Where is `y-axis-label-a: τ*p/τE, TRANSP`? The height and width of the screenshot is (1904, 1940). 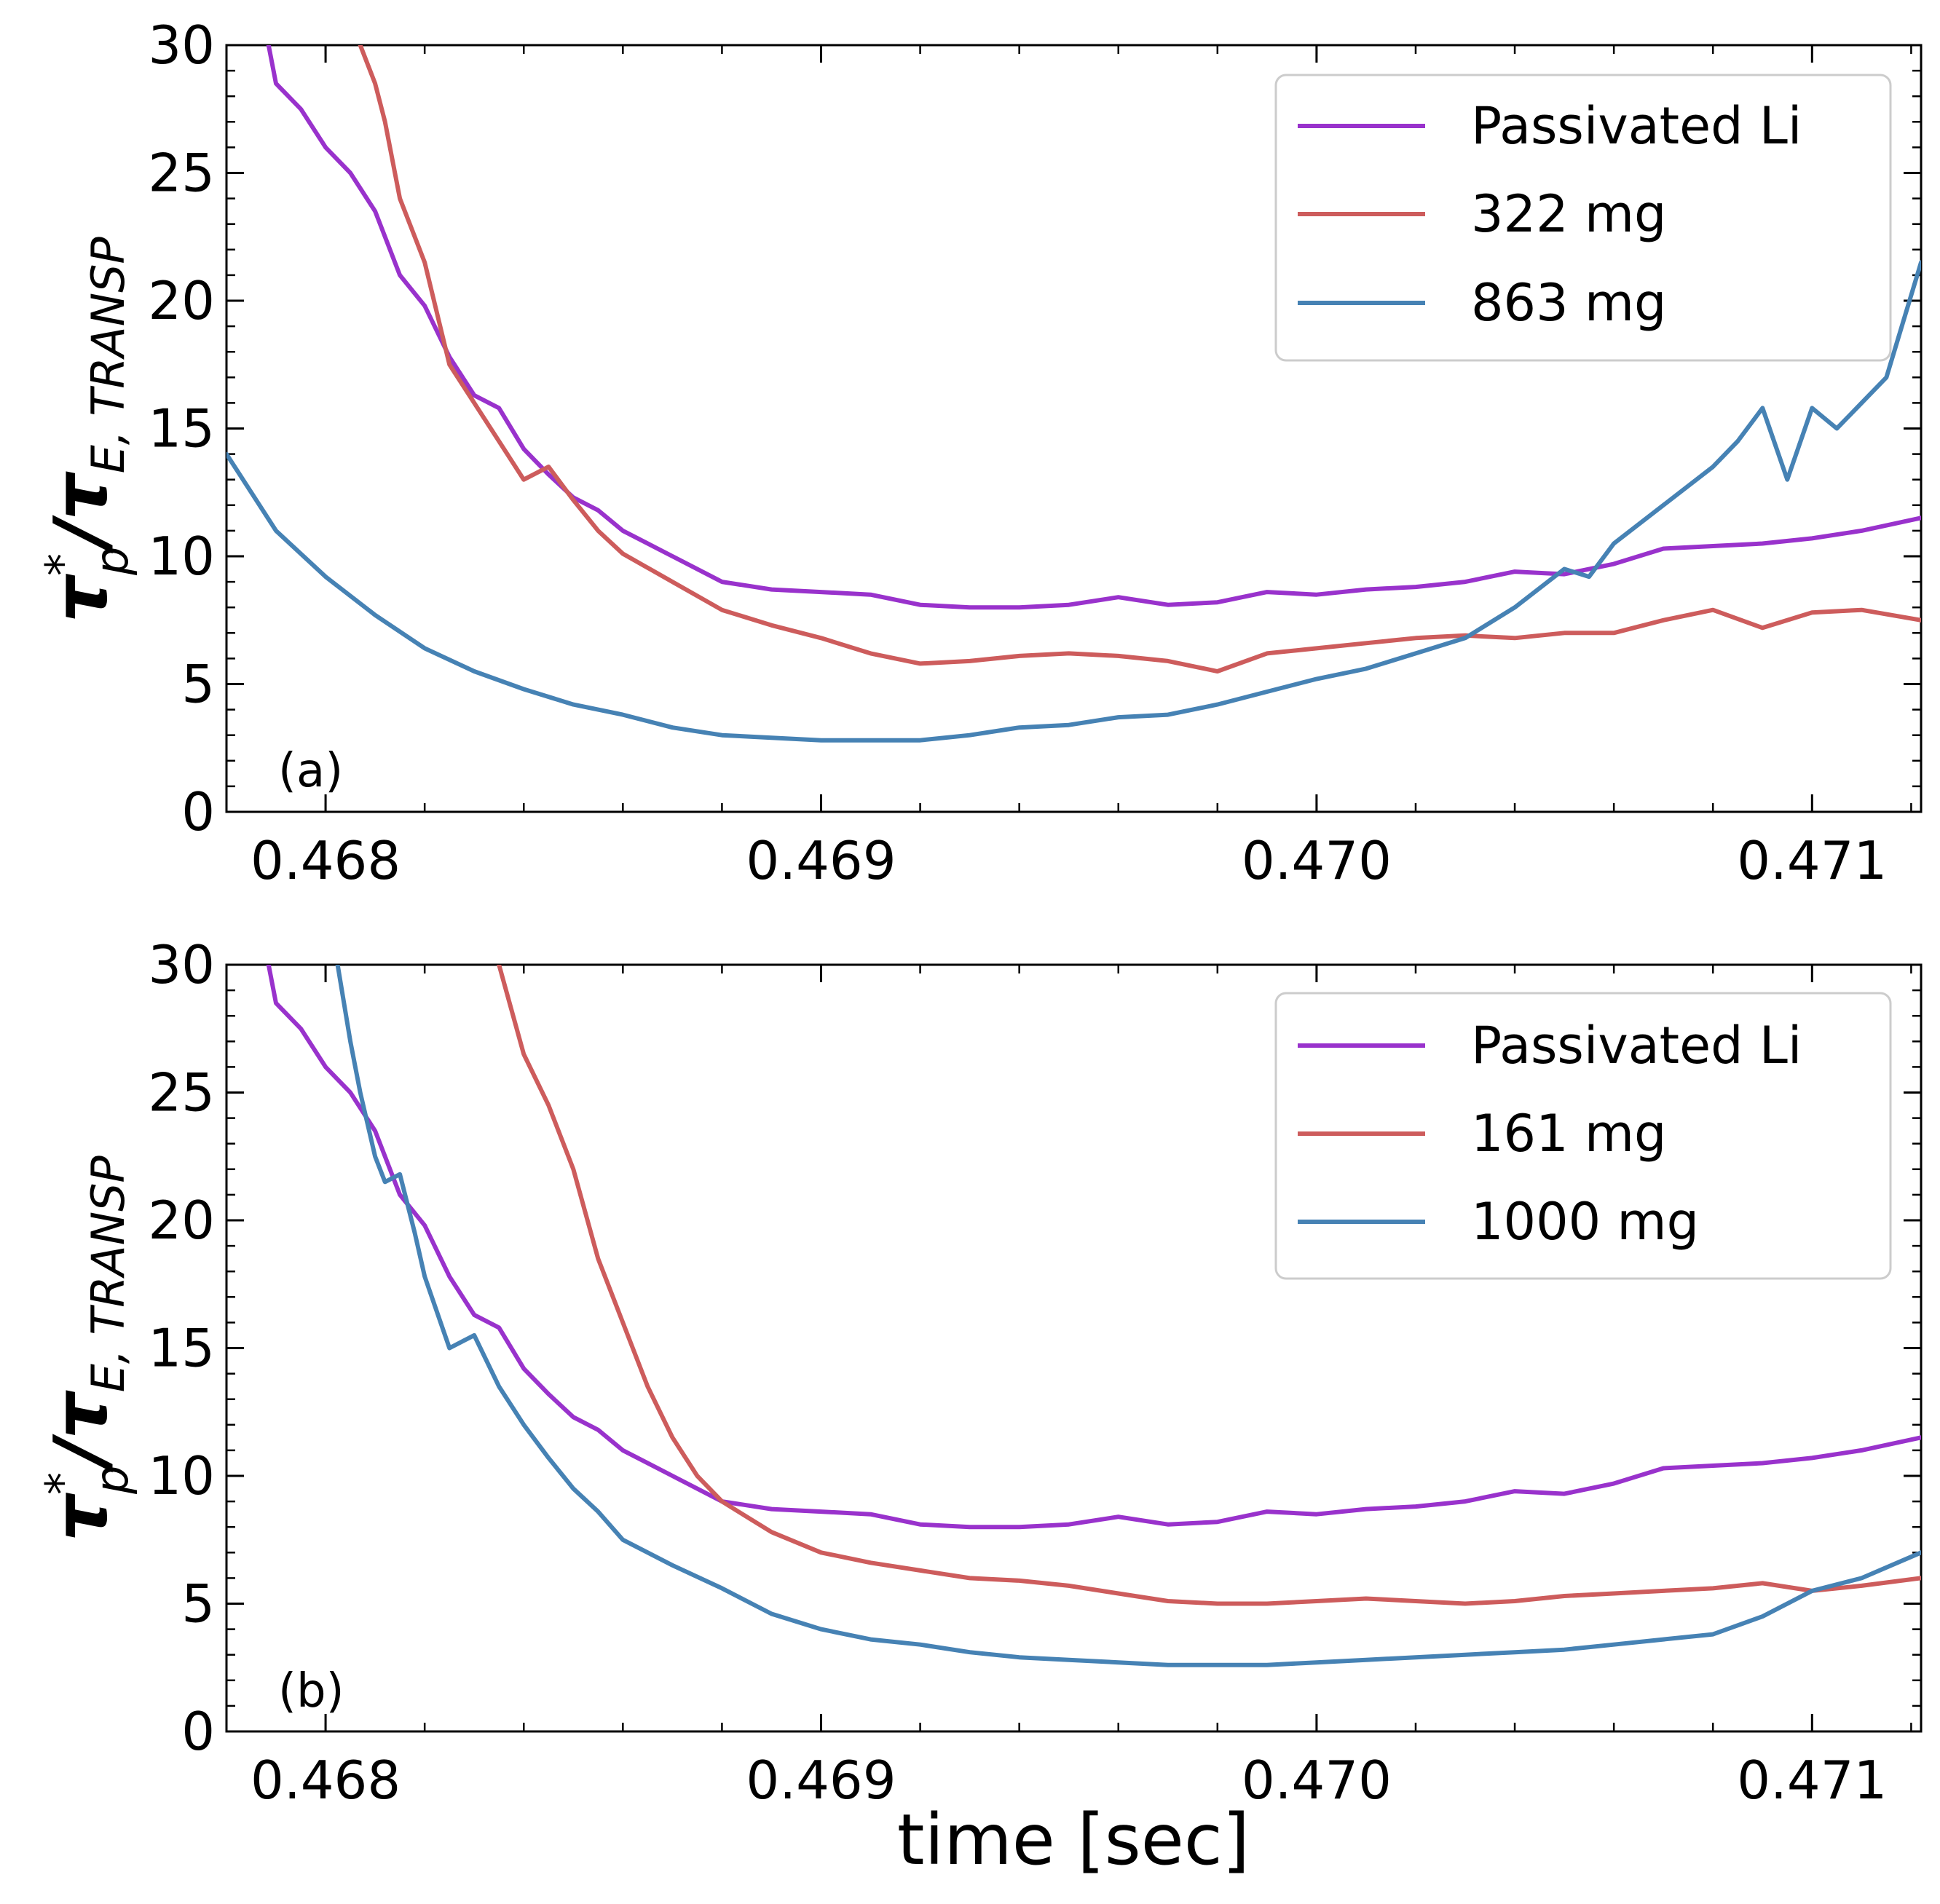
y-axis-label-a: τ*p/τE, TRANSP is located at coordinates (87, 430).